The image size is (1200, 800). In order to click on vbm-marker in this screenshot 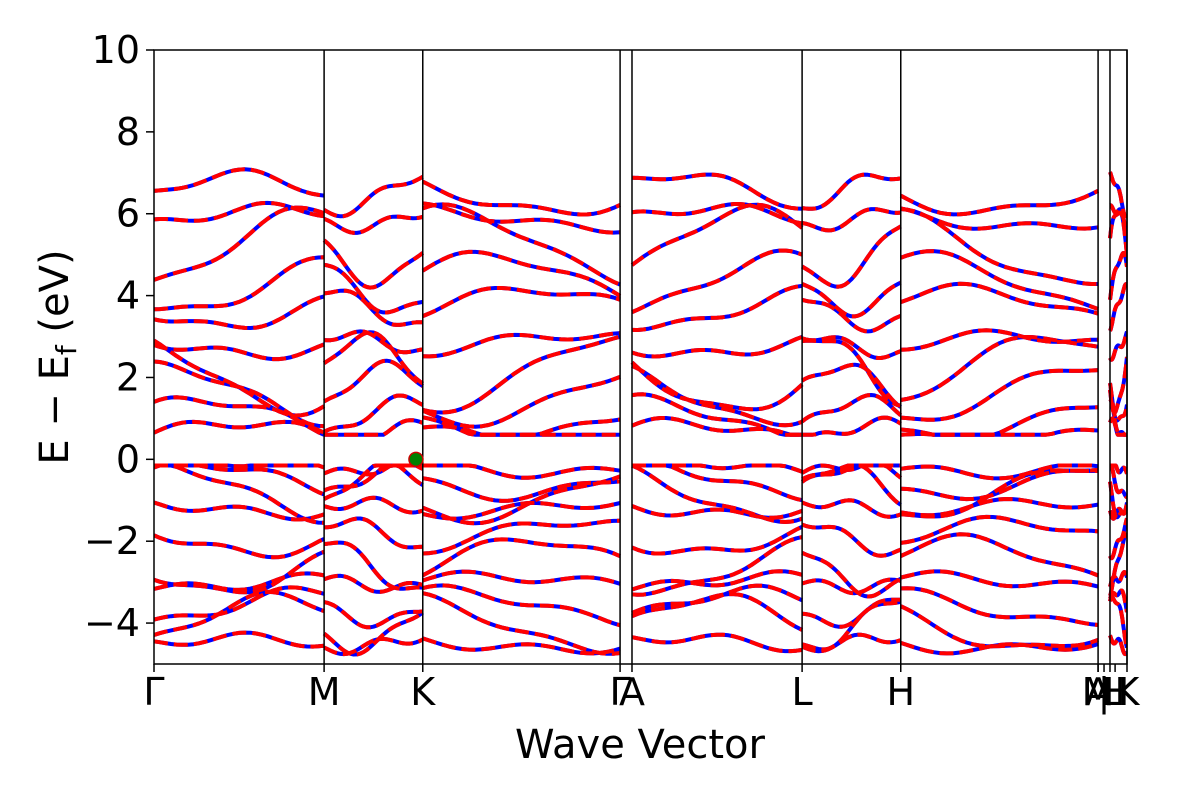, I will do `click(416, 459)`.